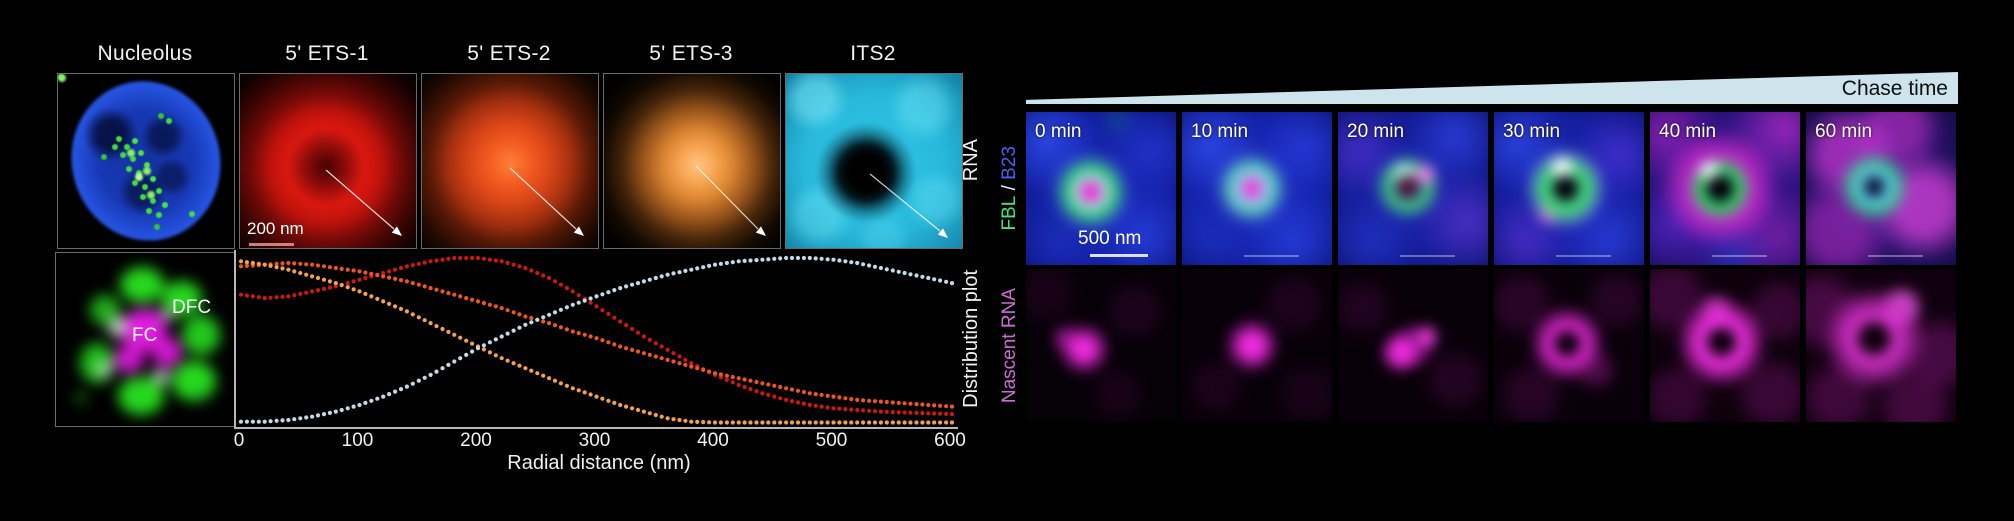 The height and width of the screenshot is (521, 2014). I want to click on row-label-nascent-rna: Nascent RNA, so click(1010, 345).